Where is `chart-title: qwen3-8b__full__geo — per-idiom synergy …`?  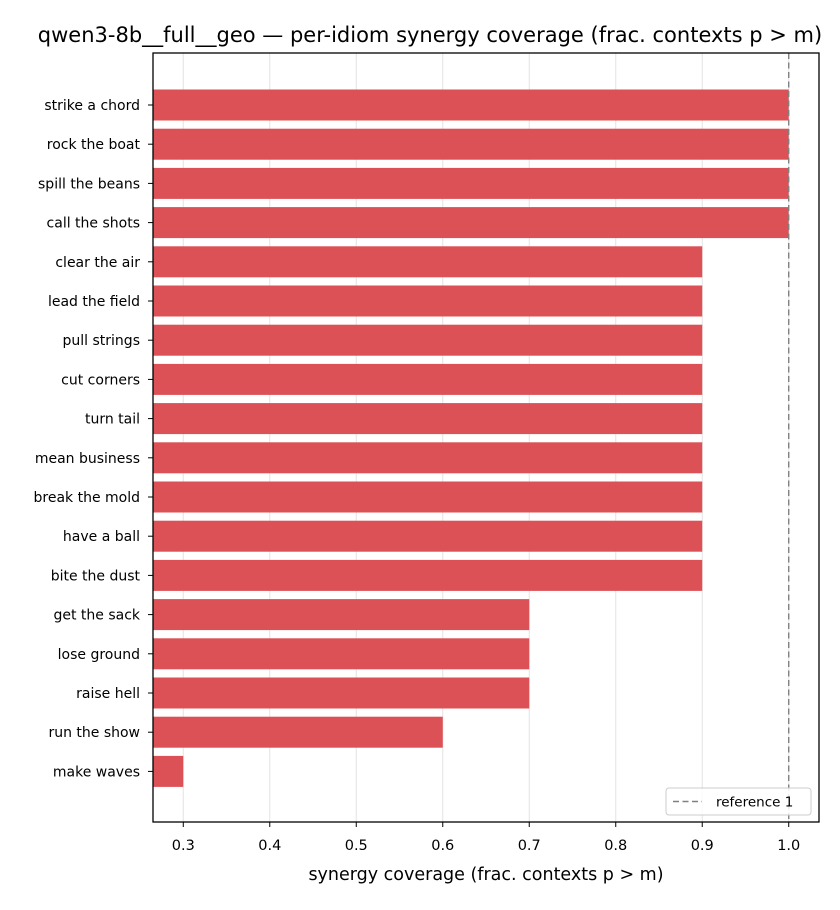
chart-title: qwen3-8b__full__geo — per-idiom synergy … is located at coordinates (430, 35).